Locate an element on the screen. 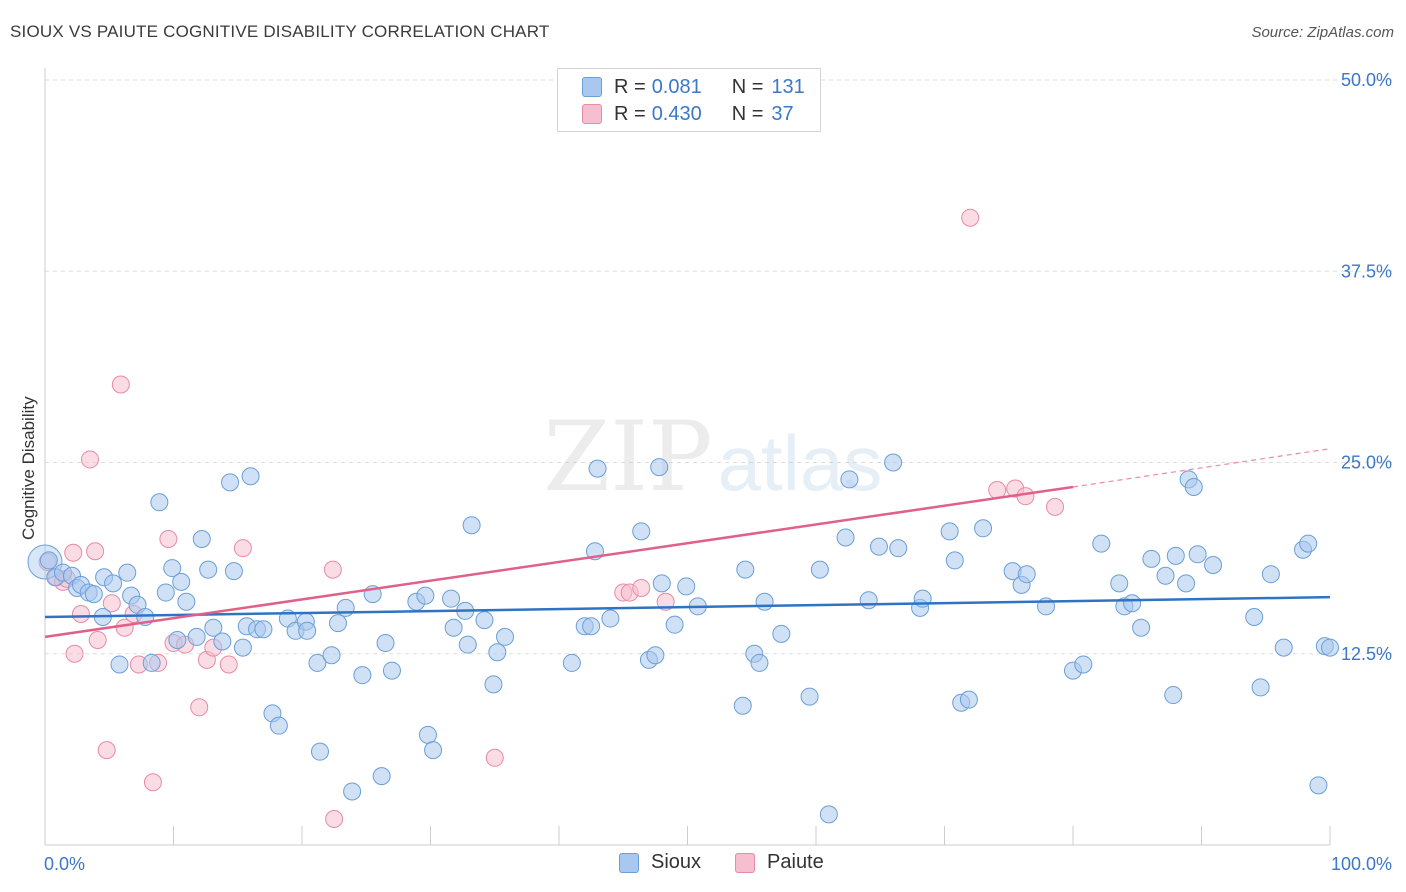 Image resolution: width=1406 pixels, height=892 pixels. paiute-trendline is located at coordinates (559, 562).